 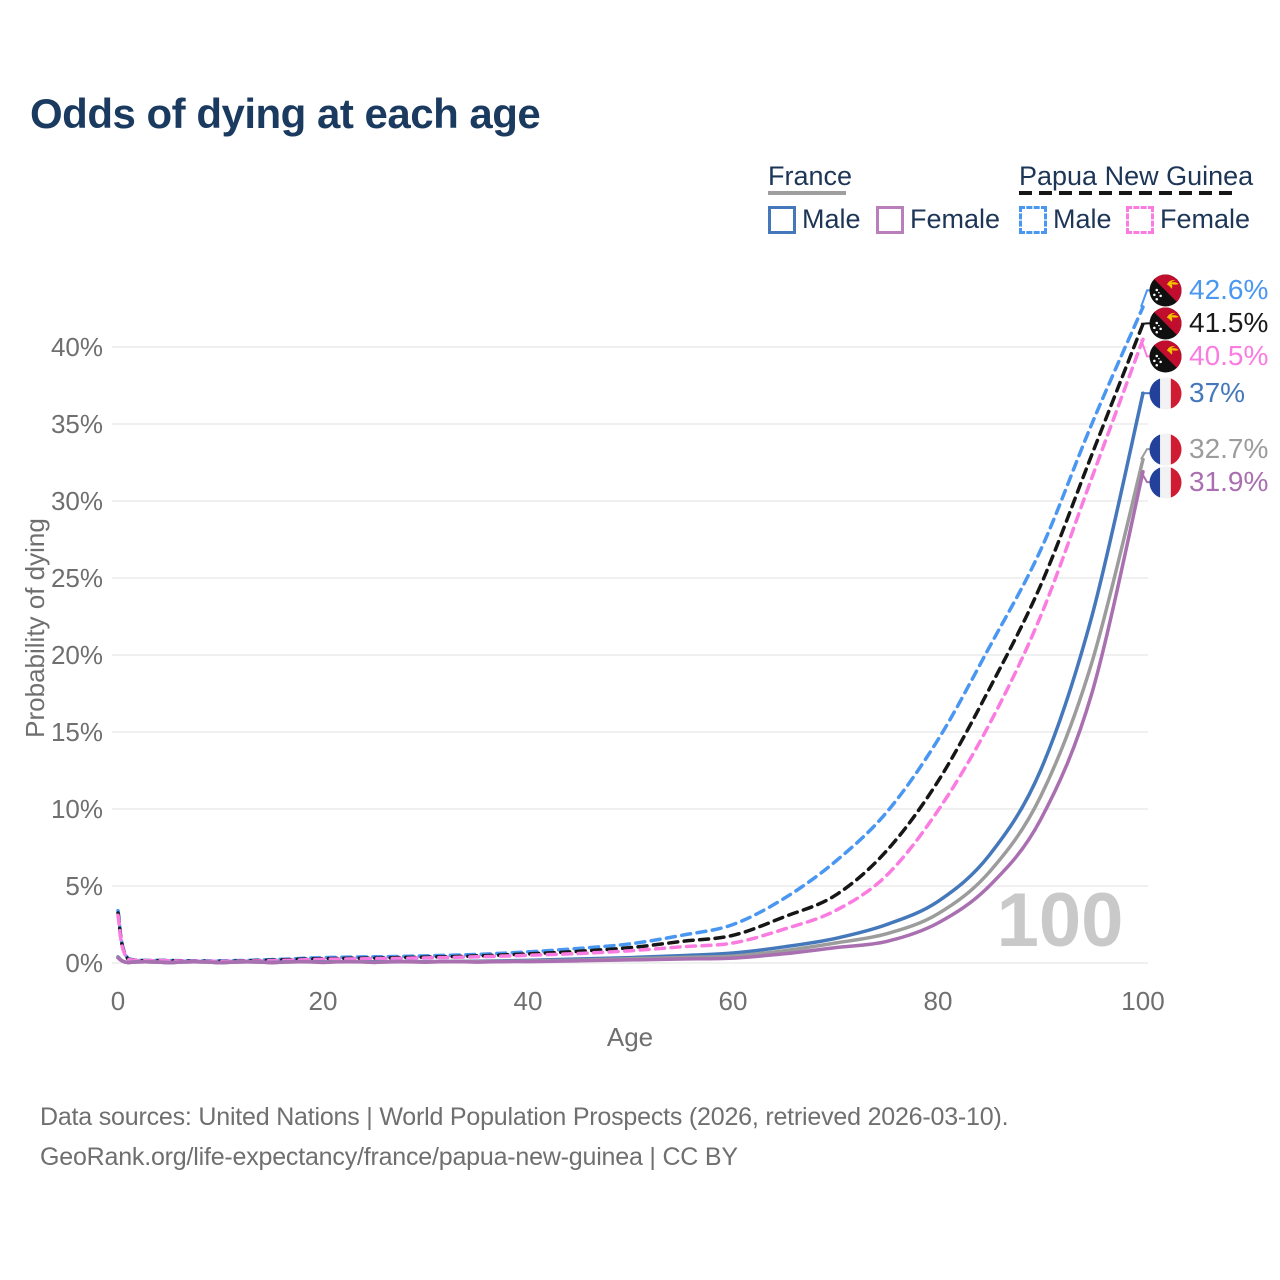 What do you see at coordinates (77, 501) in the screenshot?
I see `y-tick-30%: 30%` at bounding box center [77, 501].